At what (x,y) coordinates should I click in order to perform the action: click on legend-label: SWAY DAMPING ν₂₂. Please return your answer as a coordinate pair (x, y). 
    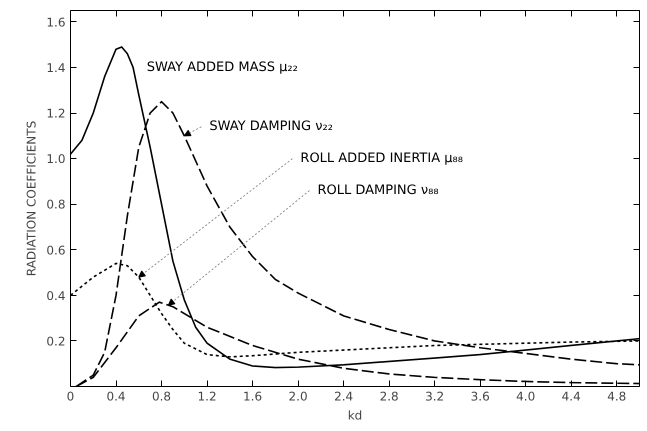
    Looking at the image, I should click on (271, 126).